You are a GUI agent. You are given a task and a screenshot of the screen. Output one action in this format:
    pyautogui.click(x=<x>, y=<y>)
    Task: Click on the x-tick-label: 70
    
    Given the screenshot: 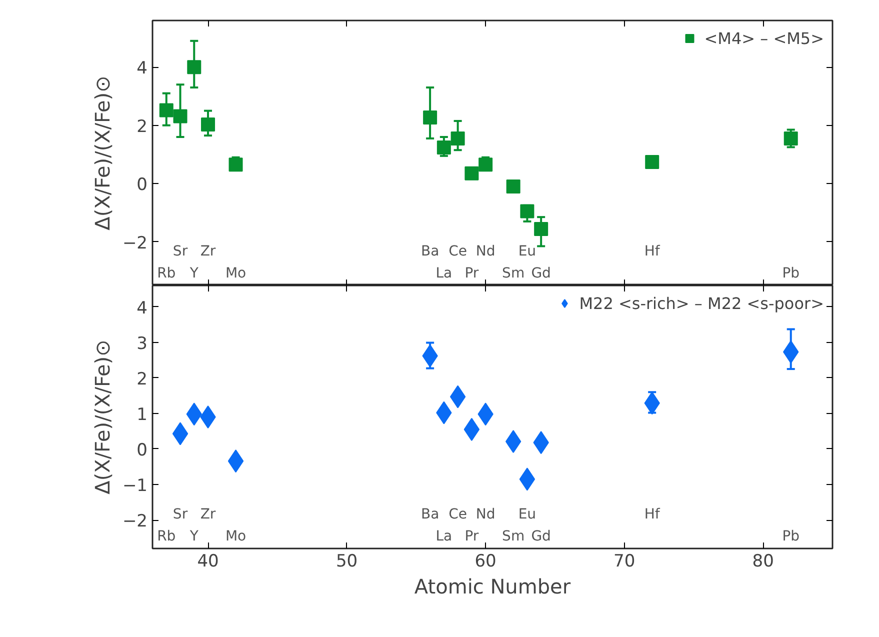 What is the action you would take?
    pyautogui.click(x=625, y=562)
    